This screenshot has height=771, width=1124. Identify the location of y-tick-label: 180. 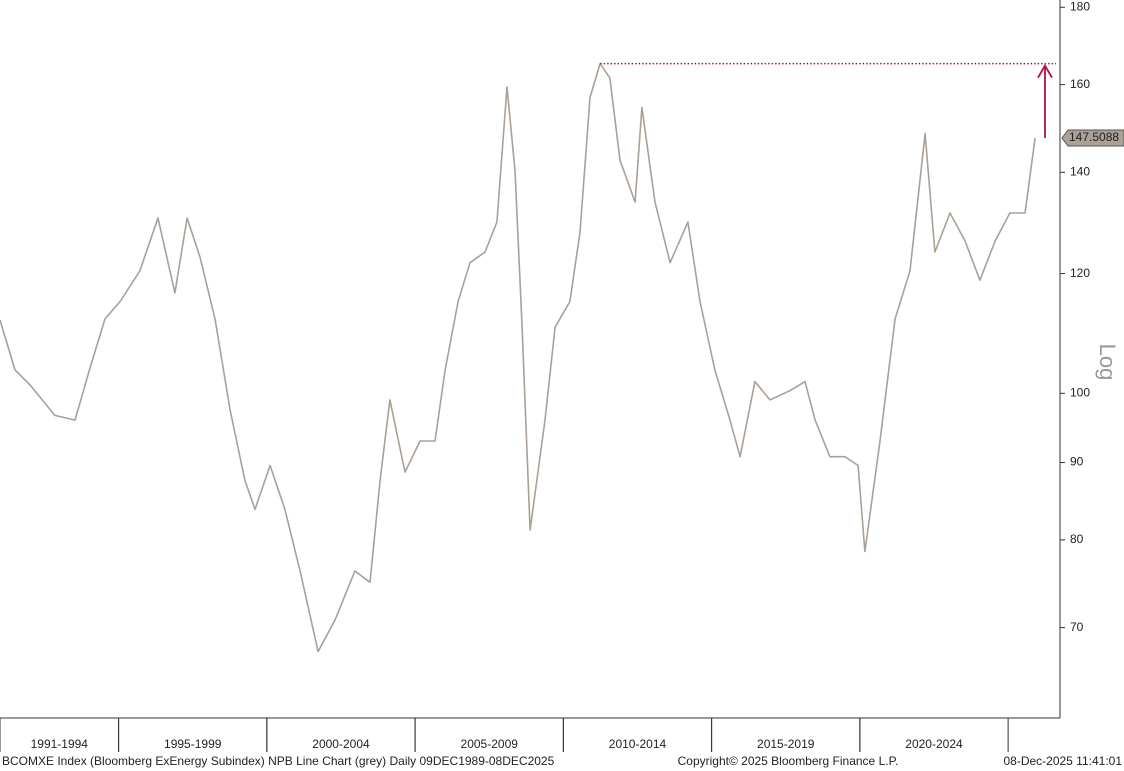
(1080, 6).